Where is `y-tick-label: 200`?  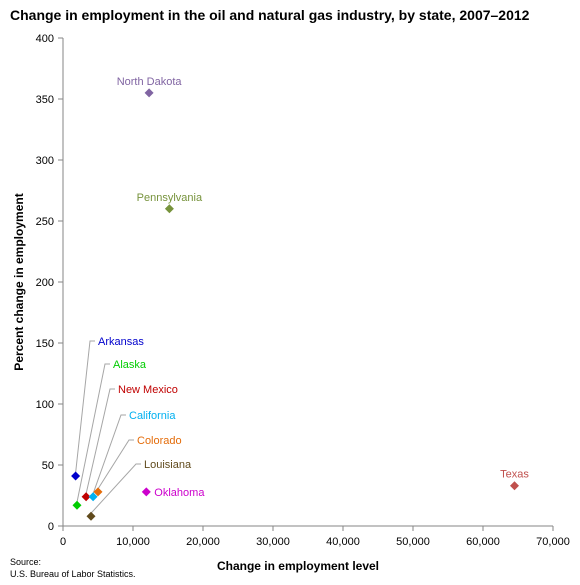
y-tick-label: 200 is located at coordinates (45, 283).